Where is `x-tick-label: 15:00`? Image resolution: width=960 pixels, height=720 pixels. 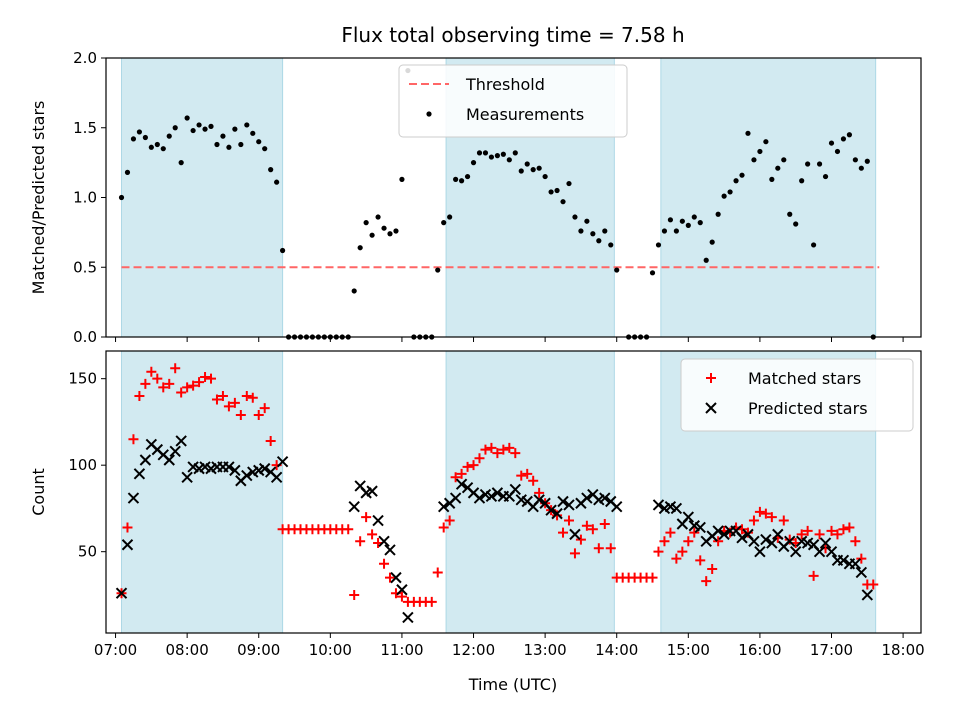
x-tick-label: 15:00 is located at coordinates (688, 650).